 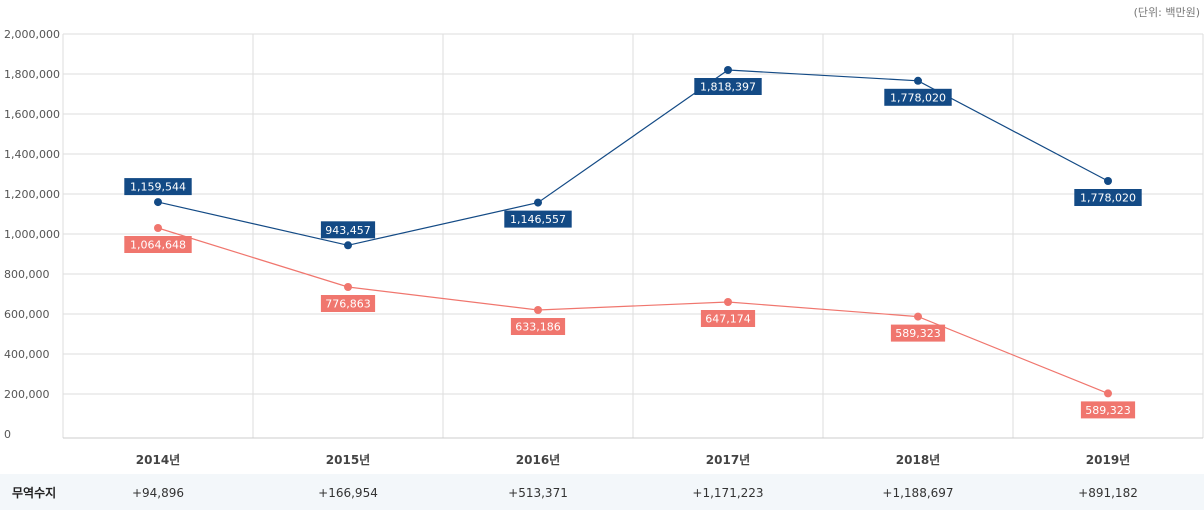 What do you see at coordinates (32, 234) in the screenshot?
I see `y-tick-label: 1,000,000` at bounding box center [32, 234].